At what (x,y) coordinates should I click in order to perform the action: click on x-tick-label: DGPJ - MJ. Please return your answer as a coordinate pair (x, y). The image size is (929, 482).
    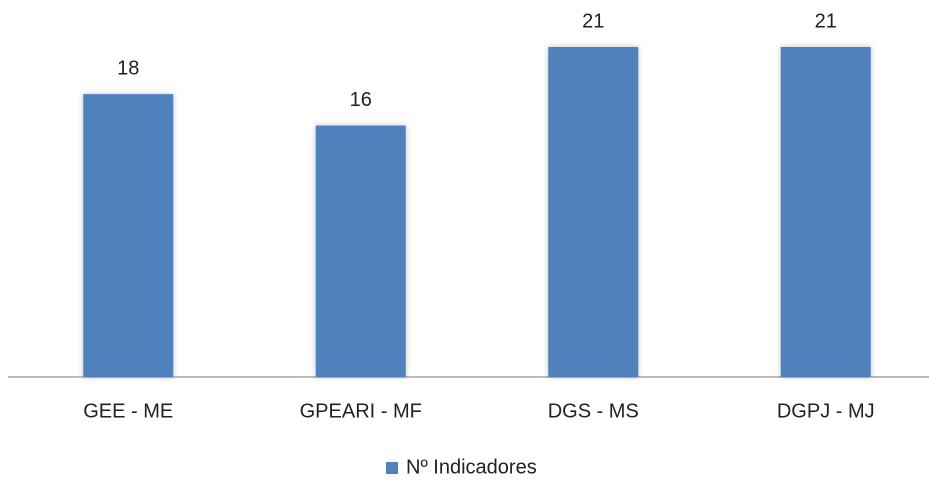
    Looking at the image, I should click on (826, 411).